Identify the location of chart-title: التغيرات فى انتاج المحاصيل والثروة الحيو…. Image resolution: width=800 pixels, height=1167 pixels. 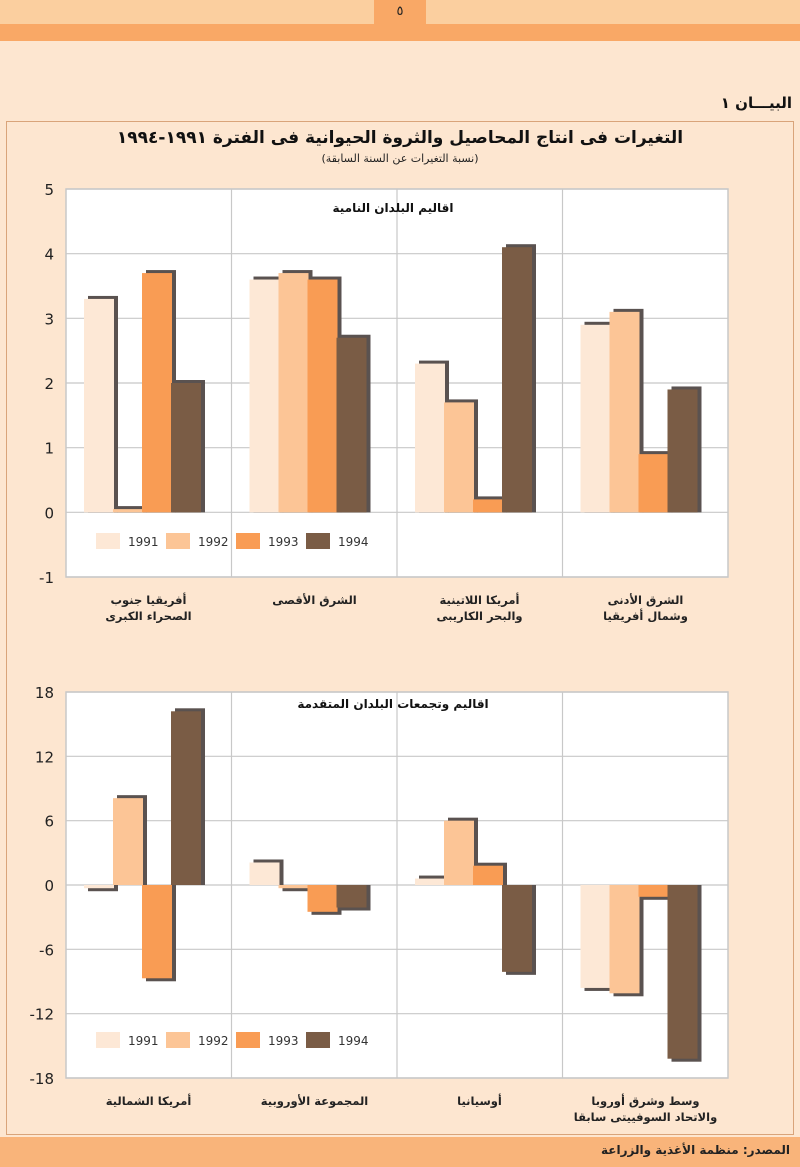
(400, 138).